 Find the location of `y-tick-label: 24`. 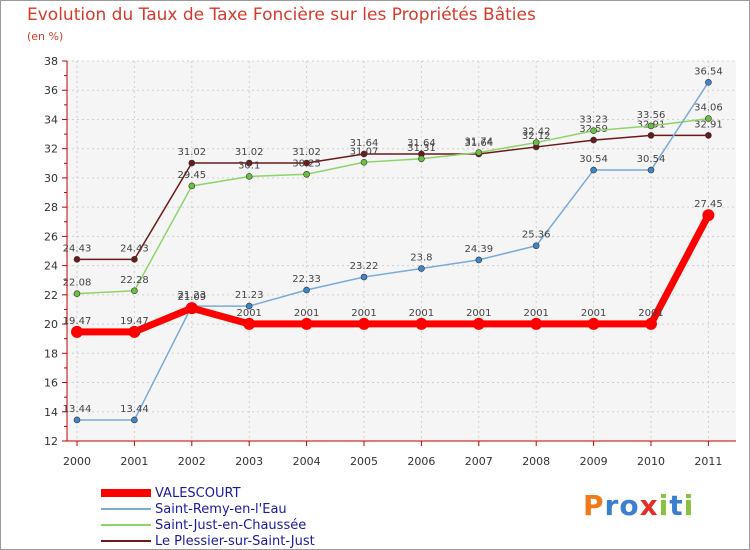

y-tick-label: 24 is located at coordinates (51, 266).